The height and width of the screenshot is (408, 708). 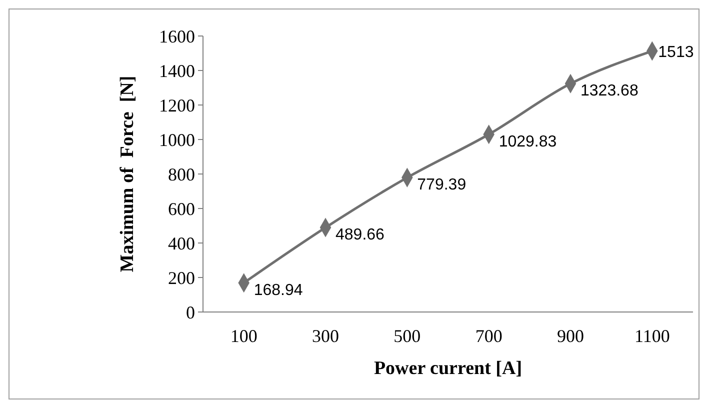 I want to click on y-axis-title: Maximum of Force [N], so click(x=127, y=174).